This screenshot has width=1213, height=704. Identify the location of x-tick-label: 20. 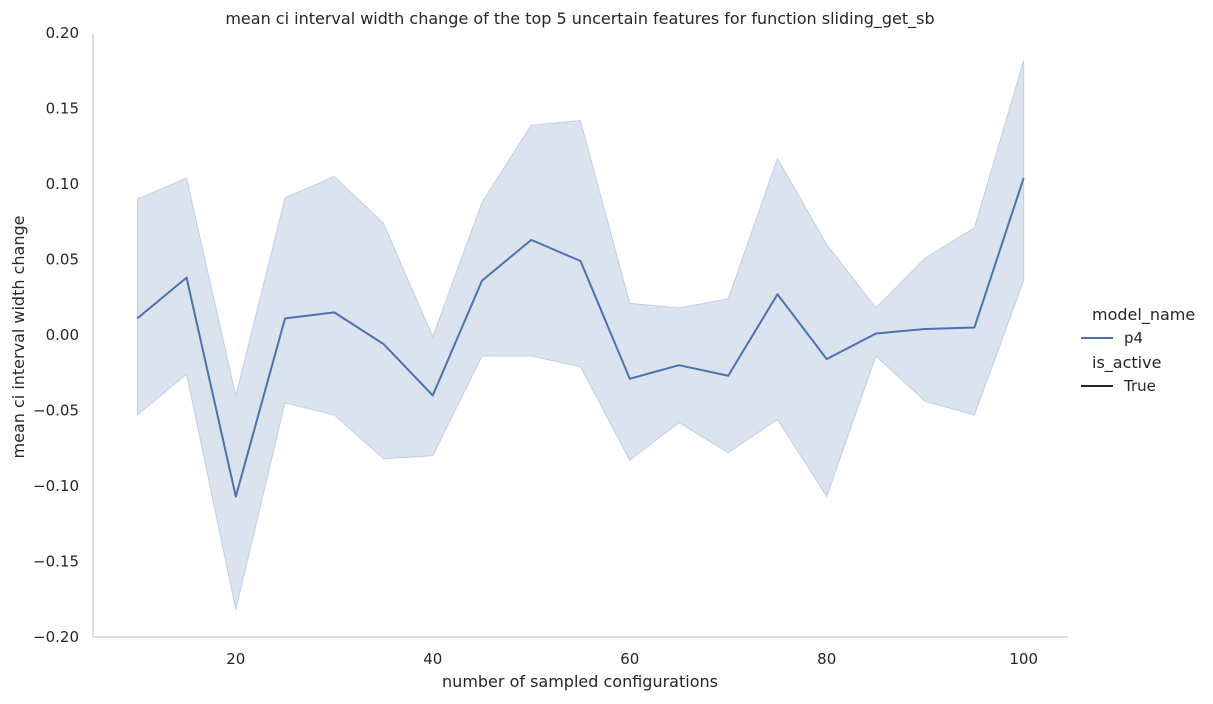
(235, 659).